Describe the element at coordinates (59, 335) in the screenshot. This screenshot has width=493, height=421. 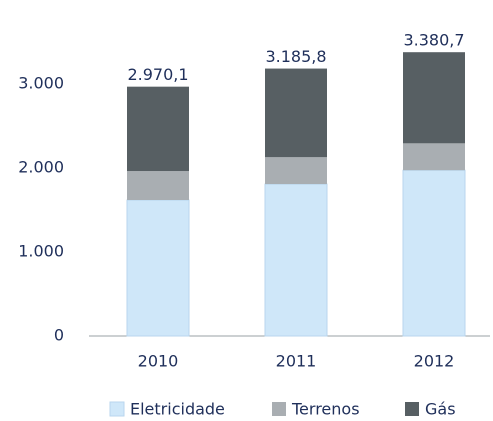
I see `y-tick-label: 0` at that location.